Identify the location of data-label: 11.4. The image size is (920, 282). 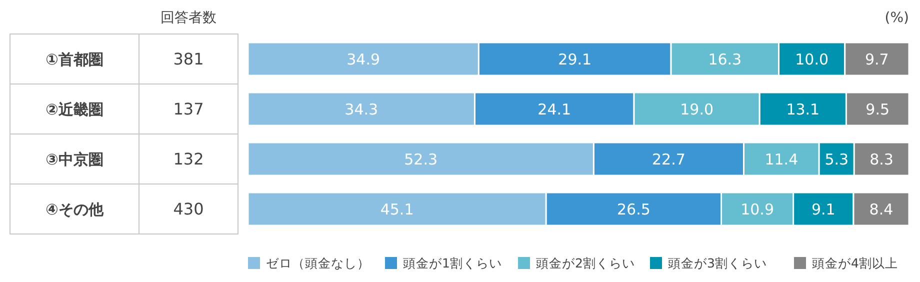
(781, 159).